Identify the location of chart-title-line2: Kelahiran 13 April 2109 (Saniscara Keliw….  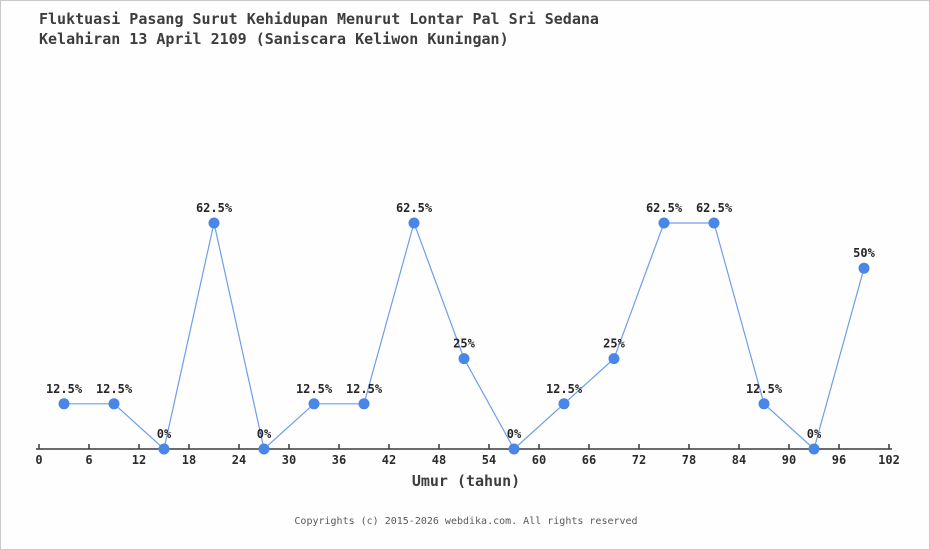
(274, 39).